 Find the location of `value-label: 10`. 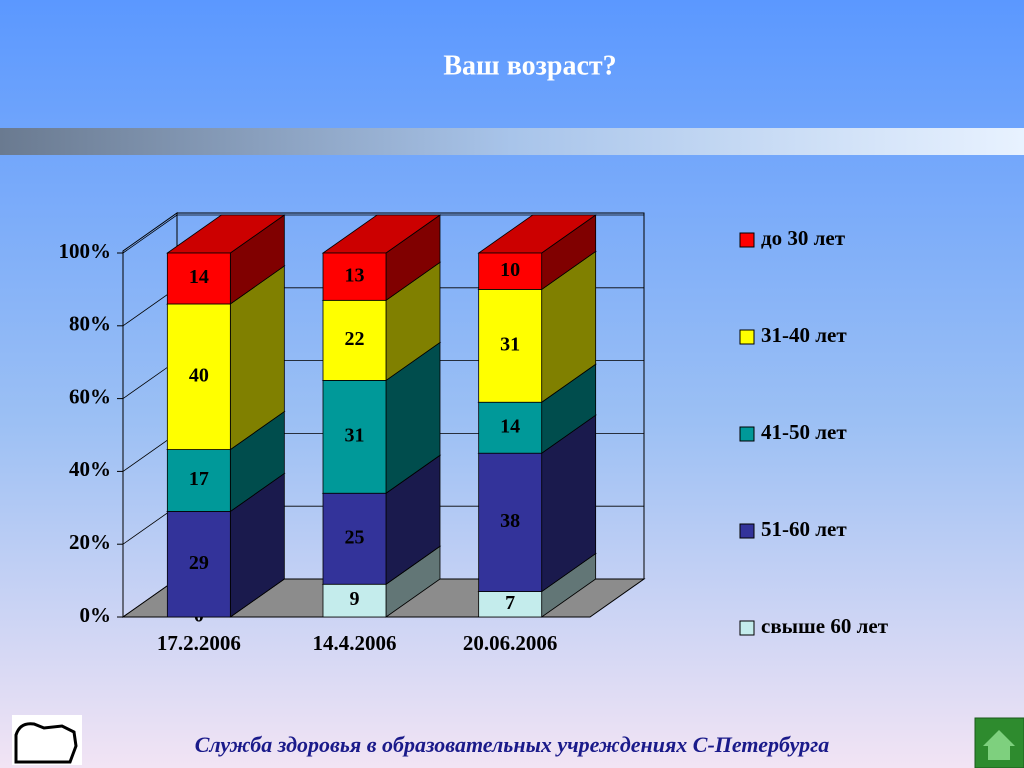

value-label: 10 is located at coordinates (510, 270).